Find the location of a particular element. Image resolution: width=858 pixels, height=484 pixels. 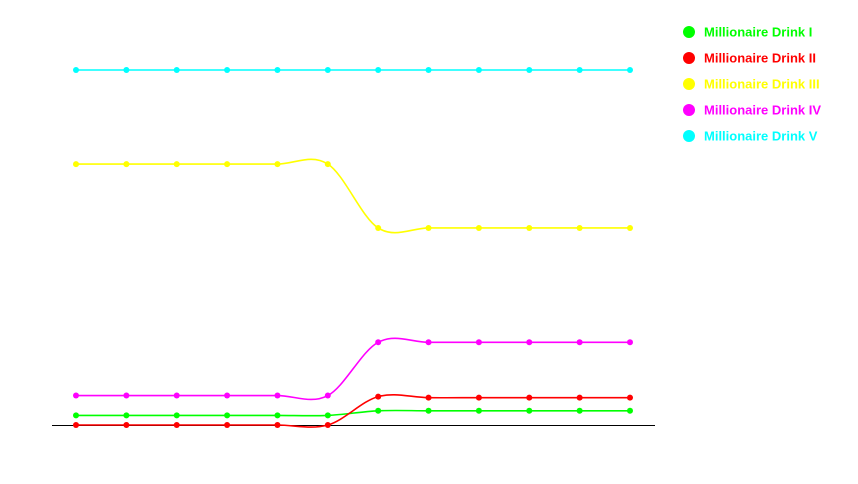

legend-item-millionaire-drink-iii: Millionaire Drink III is located at coordinates (751, 84).